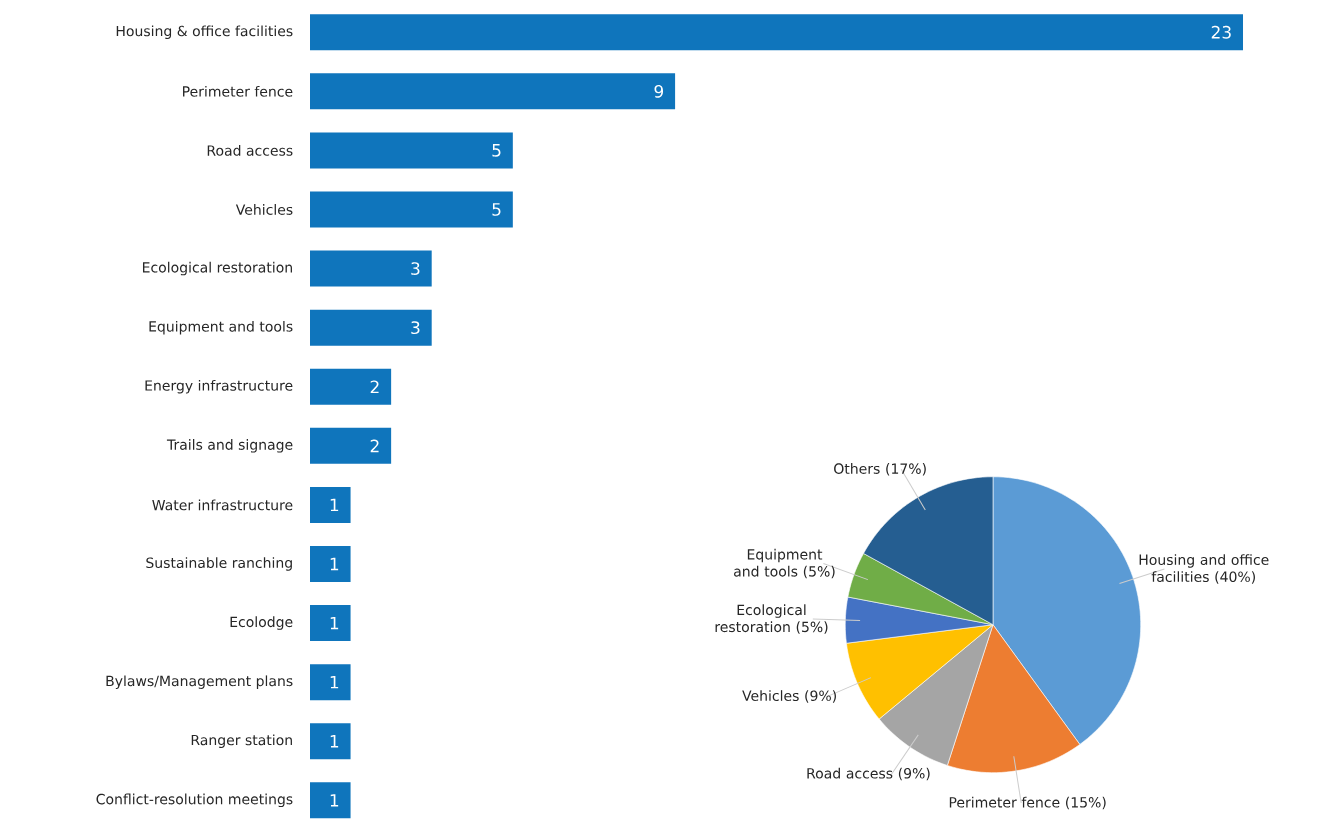 The image size is (1318, 823). Describe the element at coordinates (1027, 803) in the screenshot. I see `slice-label: Perimeter fence (15%)` at that location.